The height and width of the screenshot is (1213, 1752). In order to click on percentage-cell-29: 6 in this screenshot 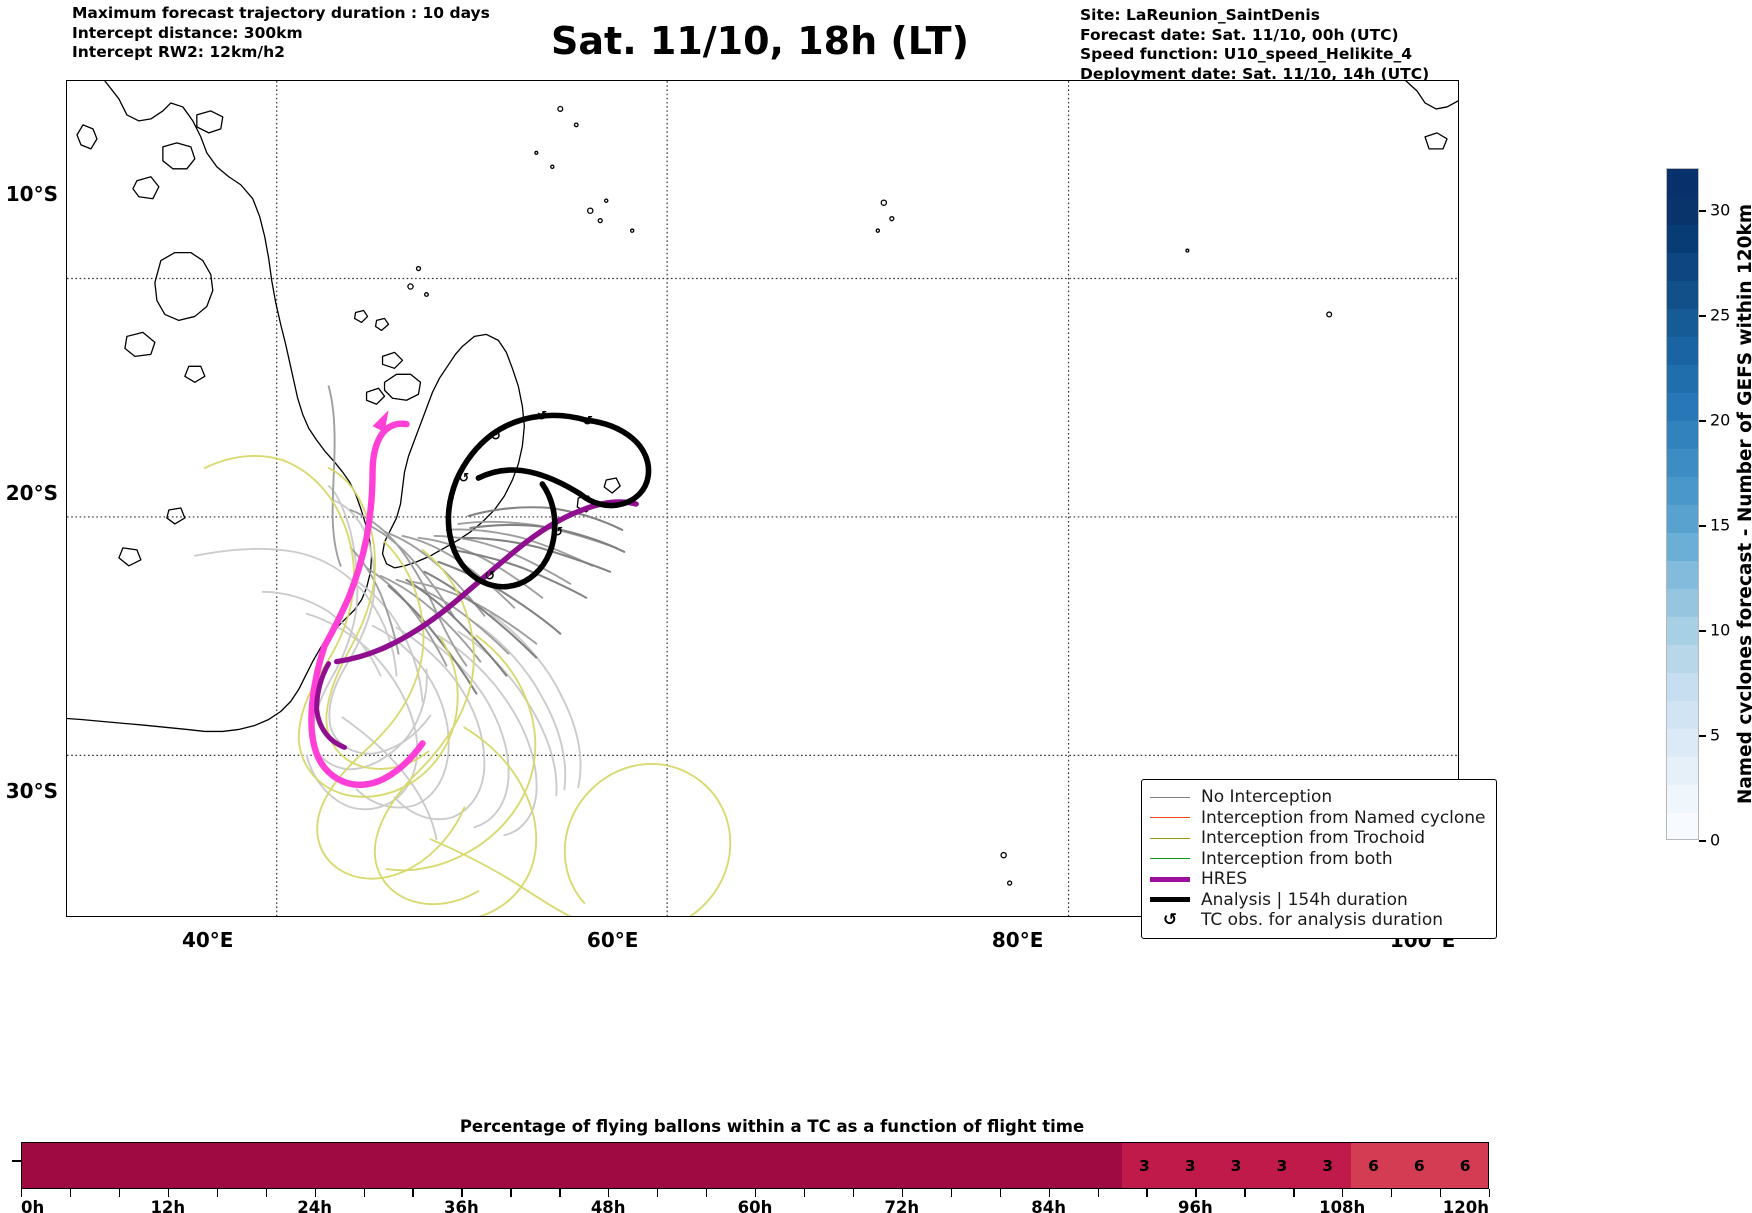, I will do `click(1373, 1165)`.